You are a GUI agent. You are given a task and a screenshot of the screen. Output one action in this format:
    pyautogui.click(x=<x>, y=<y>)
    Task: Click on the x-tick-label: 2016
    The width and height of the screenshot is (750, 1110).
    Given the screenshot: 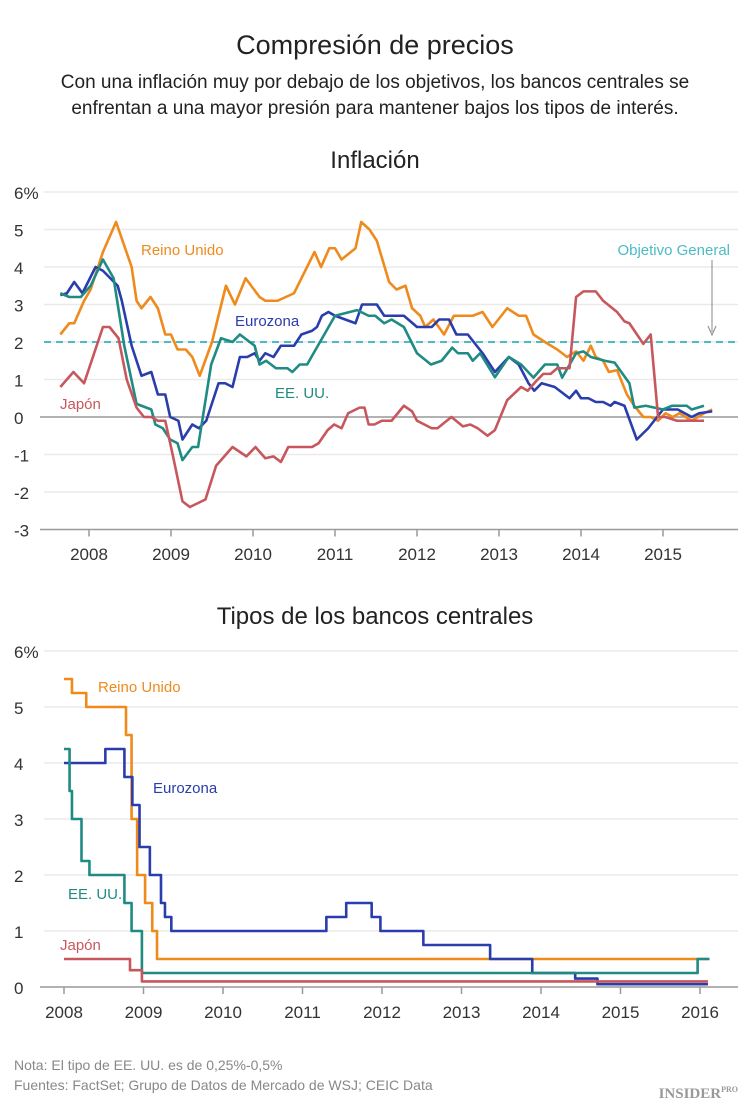 What is the action you would take?
    pyautogui.click(x=700, y=1012)
    